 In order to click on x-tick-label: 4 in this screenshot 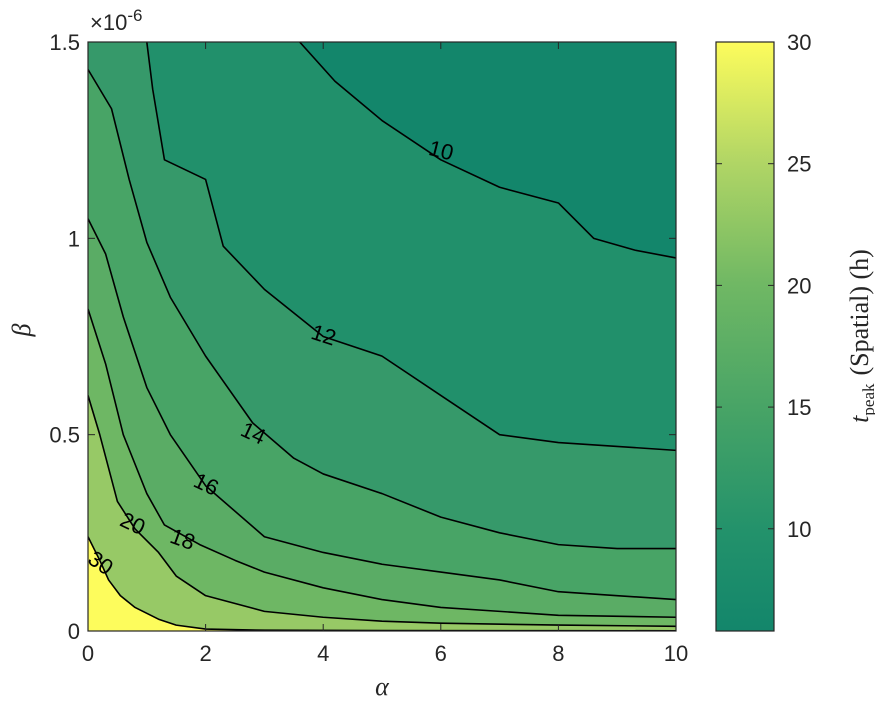, I will do `click(323, 653)`.